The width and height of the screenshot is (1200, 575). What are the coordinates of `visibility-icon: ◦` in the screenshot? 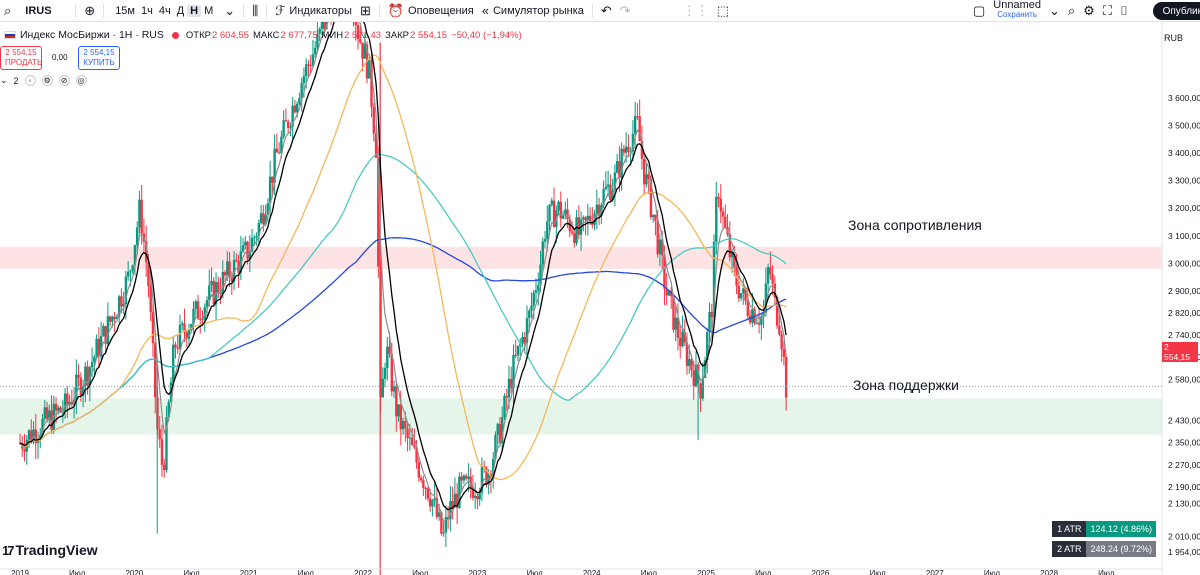 It's located at (30, 80).